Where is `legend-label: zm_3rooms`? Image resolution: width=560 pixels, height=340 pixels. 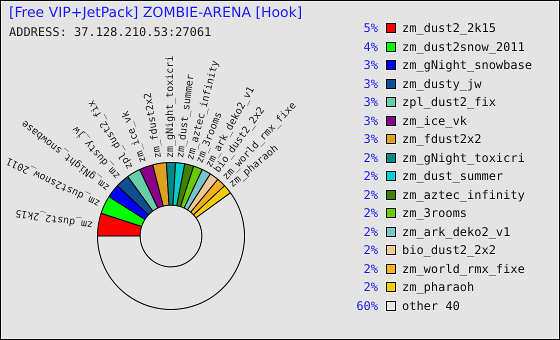
legend-label: zm_3rooms is located at coordinates (435, 213).